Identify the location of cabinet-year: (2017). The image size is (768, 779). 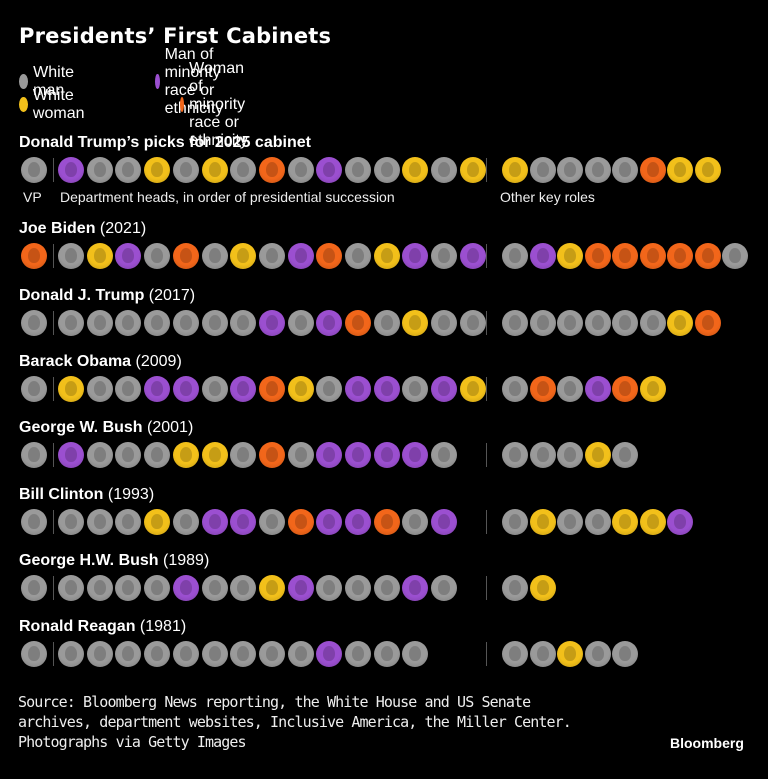
(172, 295).